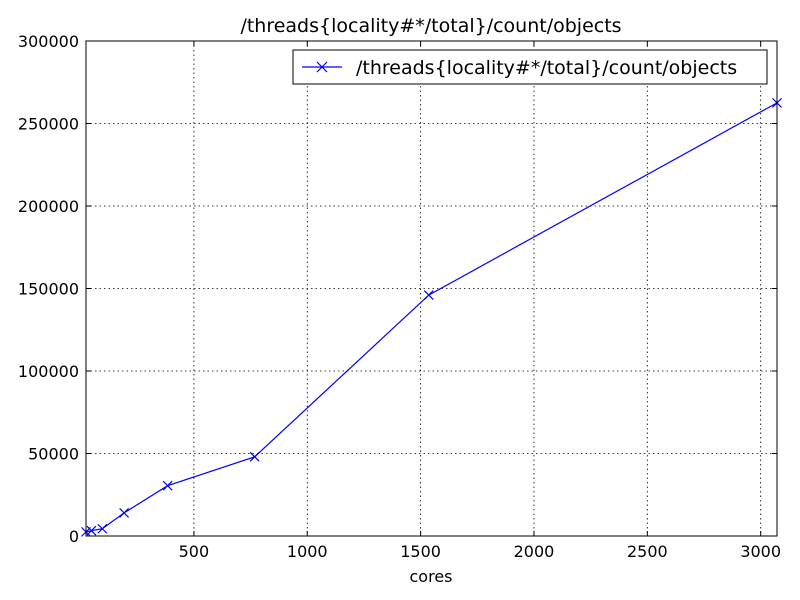 Image resolution: width=800 pixels, height=600 pixels. What do you see at coordinates (53, 454) in the screenshot?
I see `y-tick-label: 50000` at bounding box center [53, 454].